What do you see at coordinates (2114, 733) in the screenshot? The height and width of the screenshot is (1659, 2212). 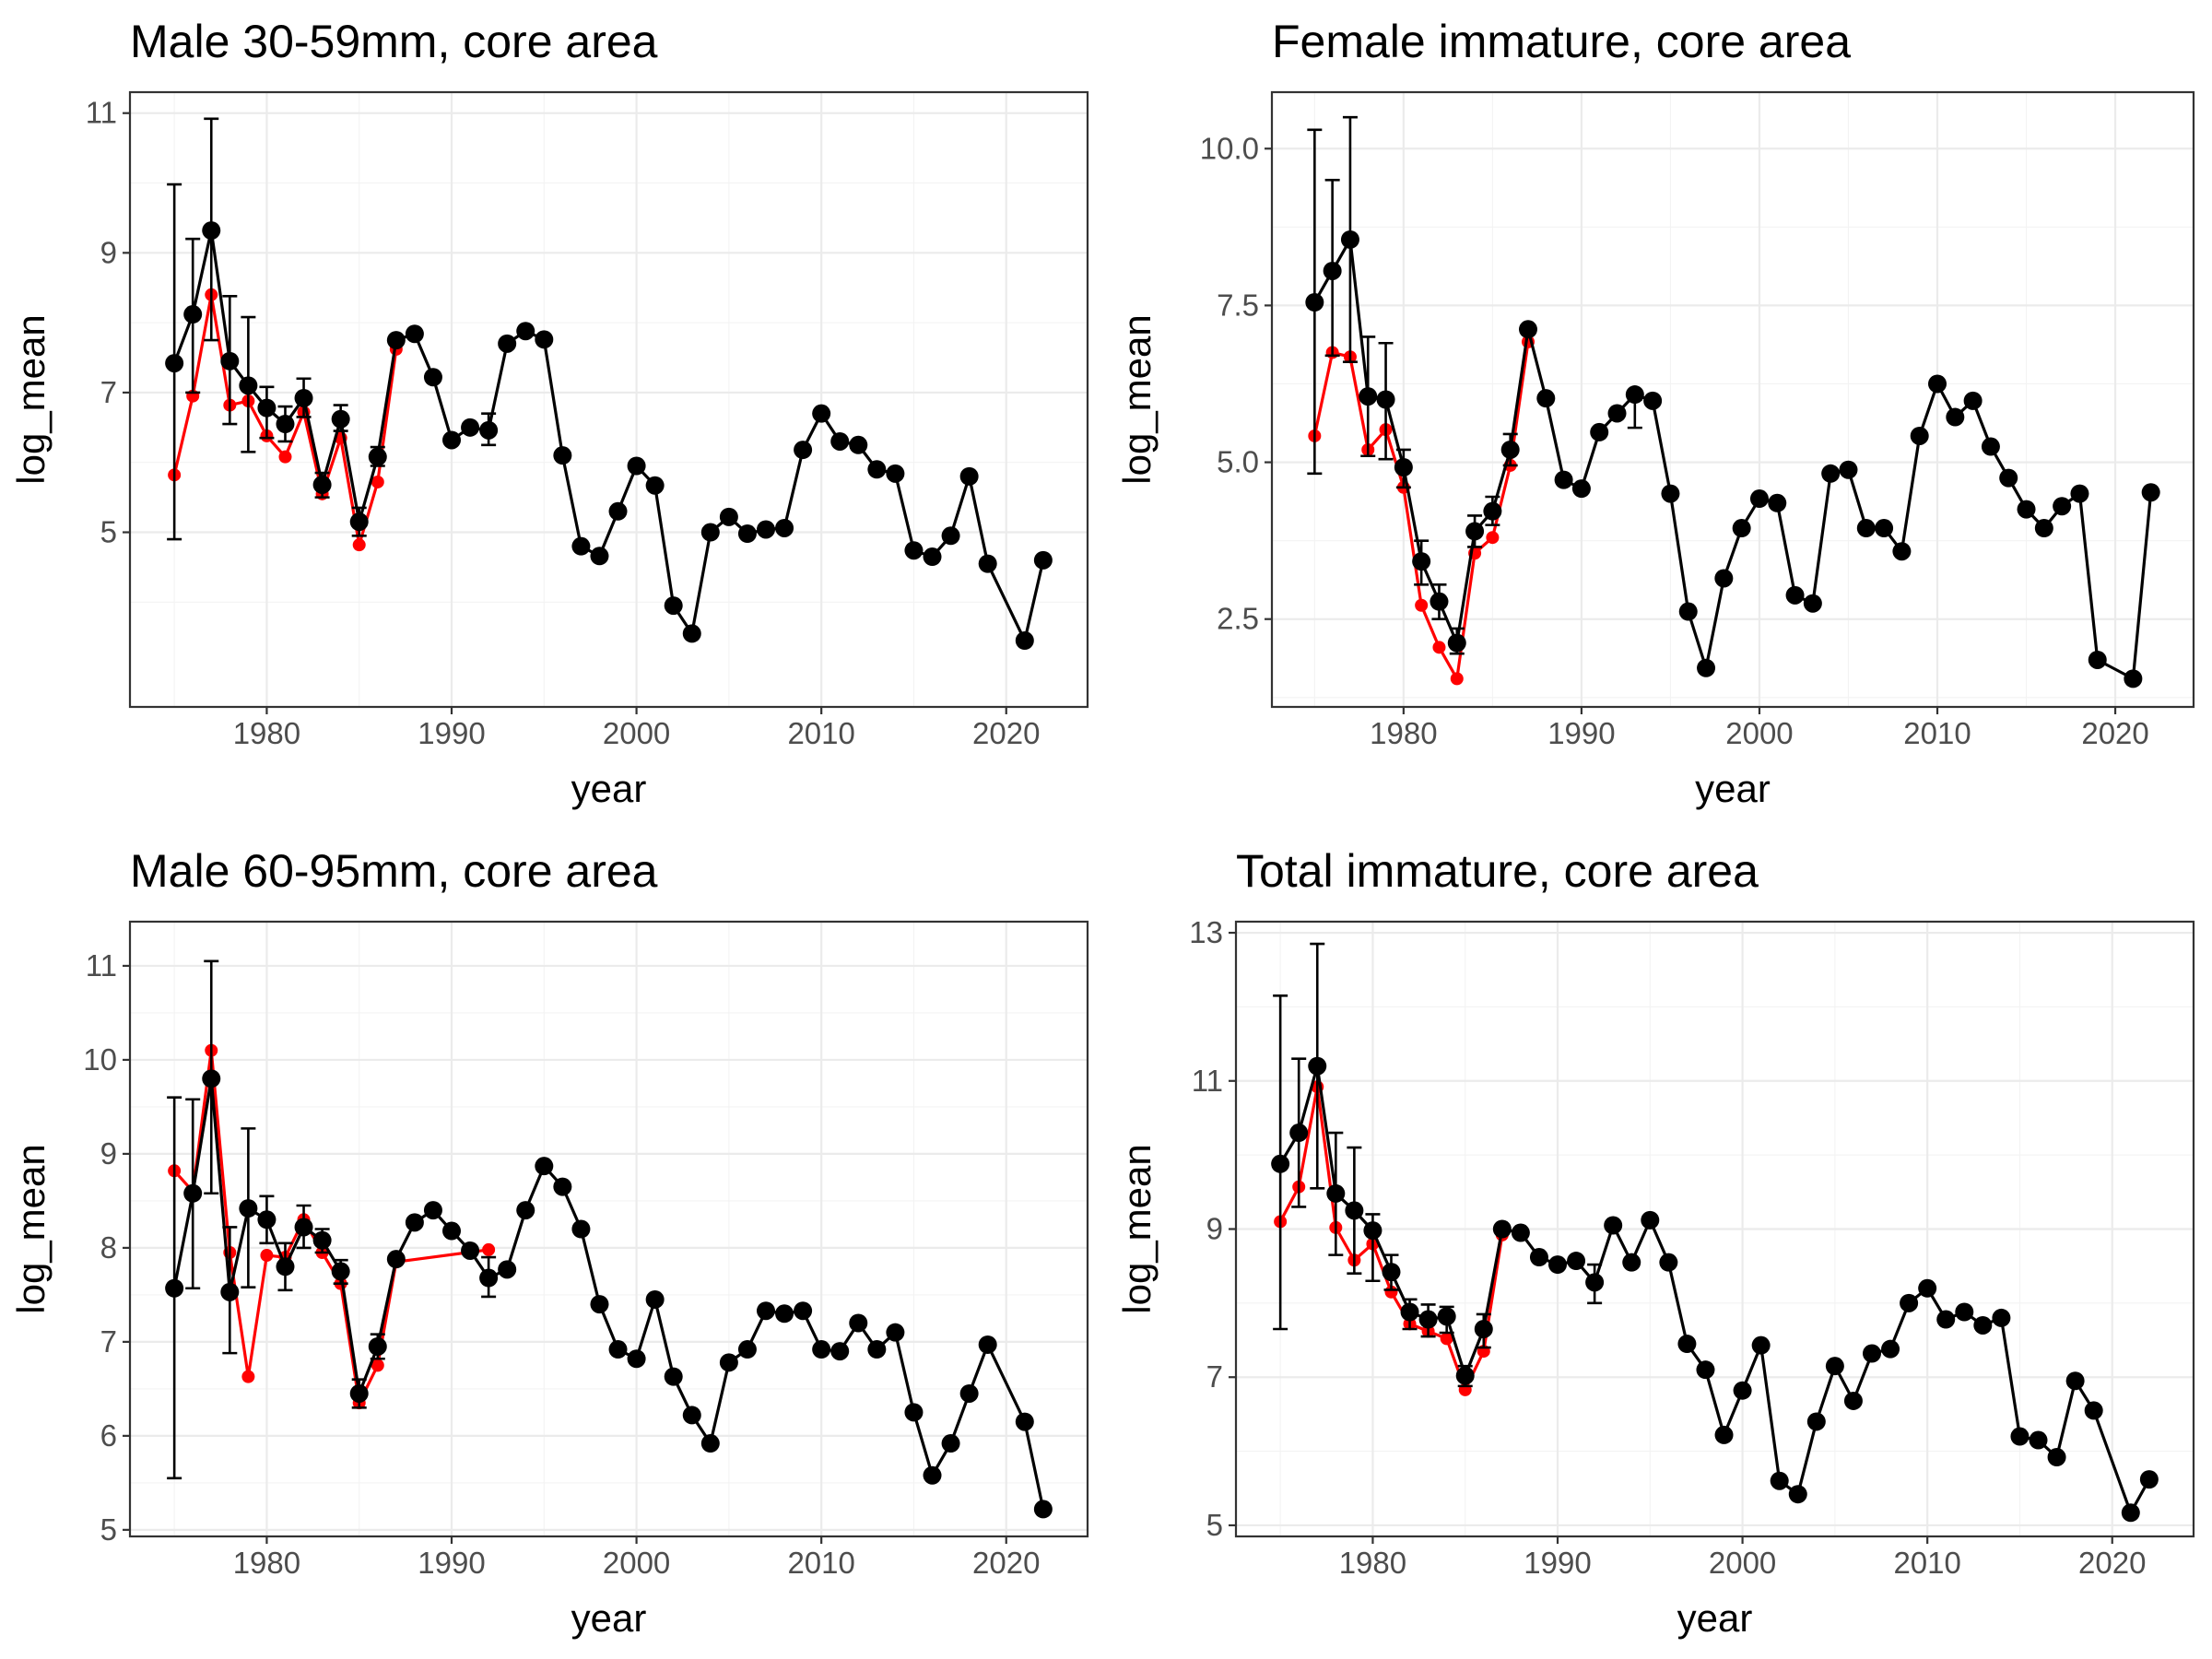 I see `x-tick-label: 2020` at bounding box center [2114, 733].